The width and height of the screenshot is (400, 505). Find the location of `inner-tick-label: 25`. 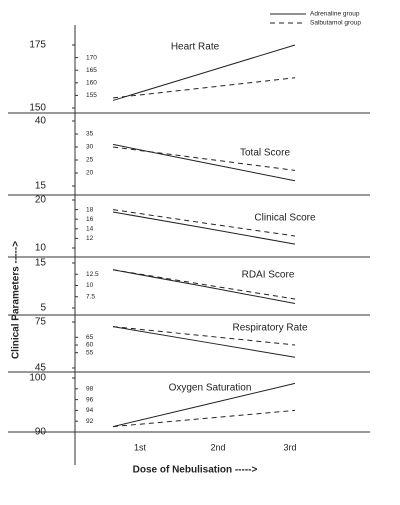

inner-tick-label: 25 is located at coordinates (90, 160).